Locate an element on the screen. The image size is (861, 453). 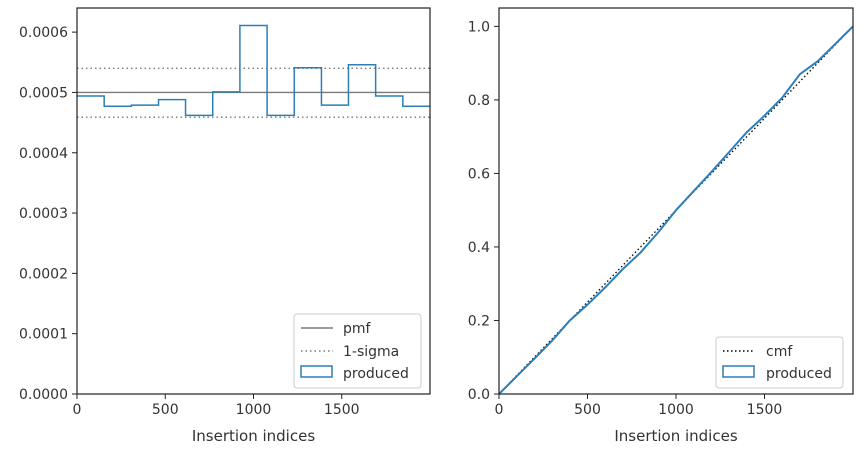
left-x-tick-label: 500 is located at coordinates (165, 410).